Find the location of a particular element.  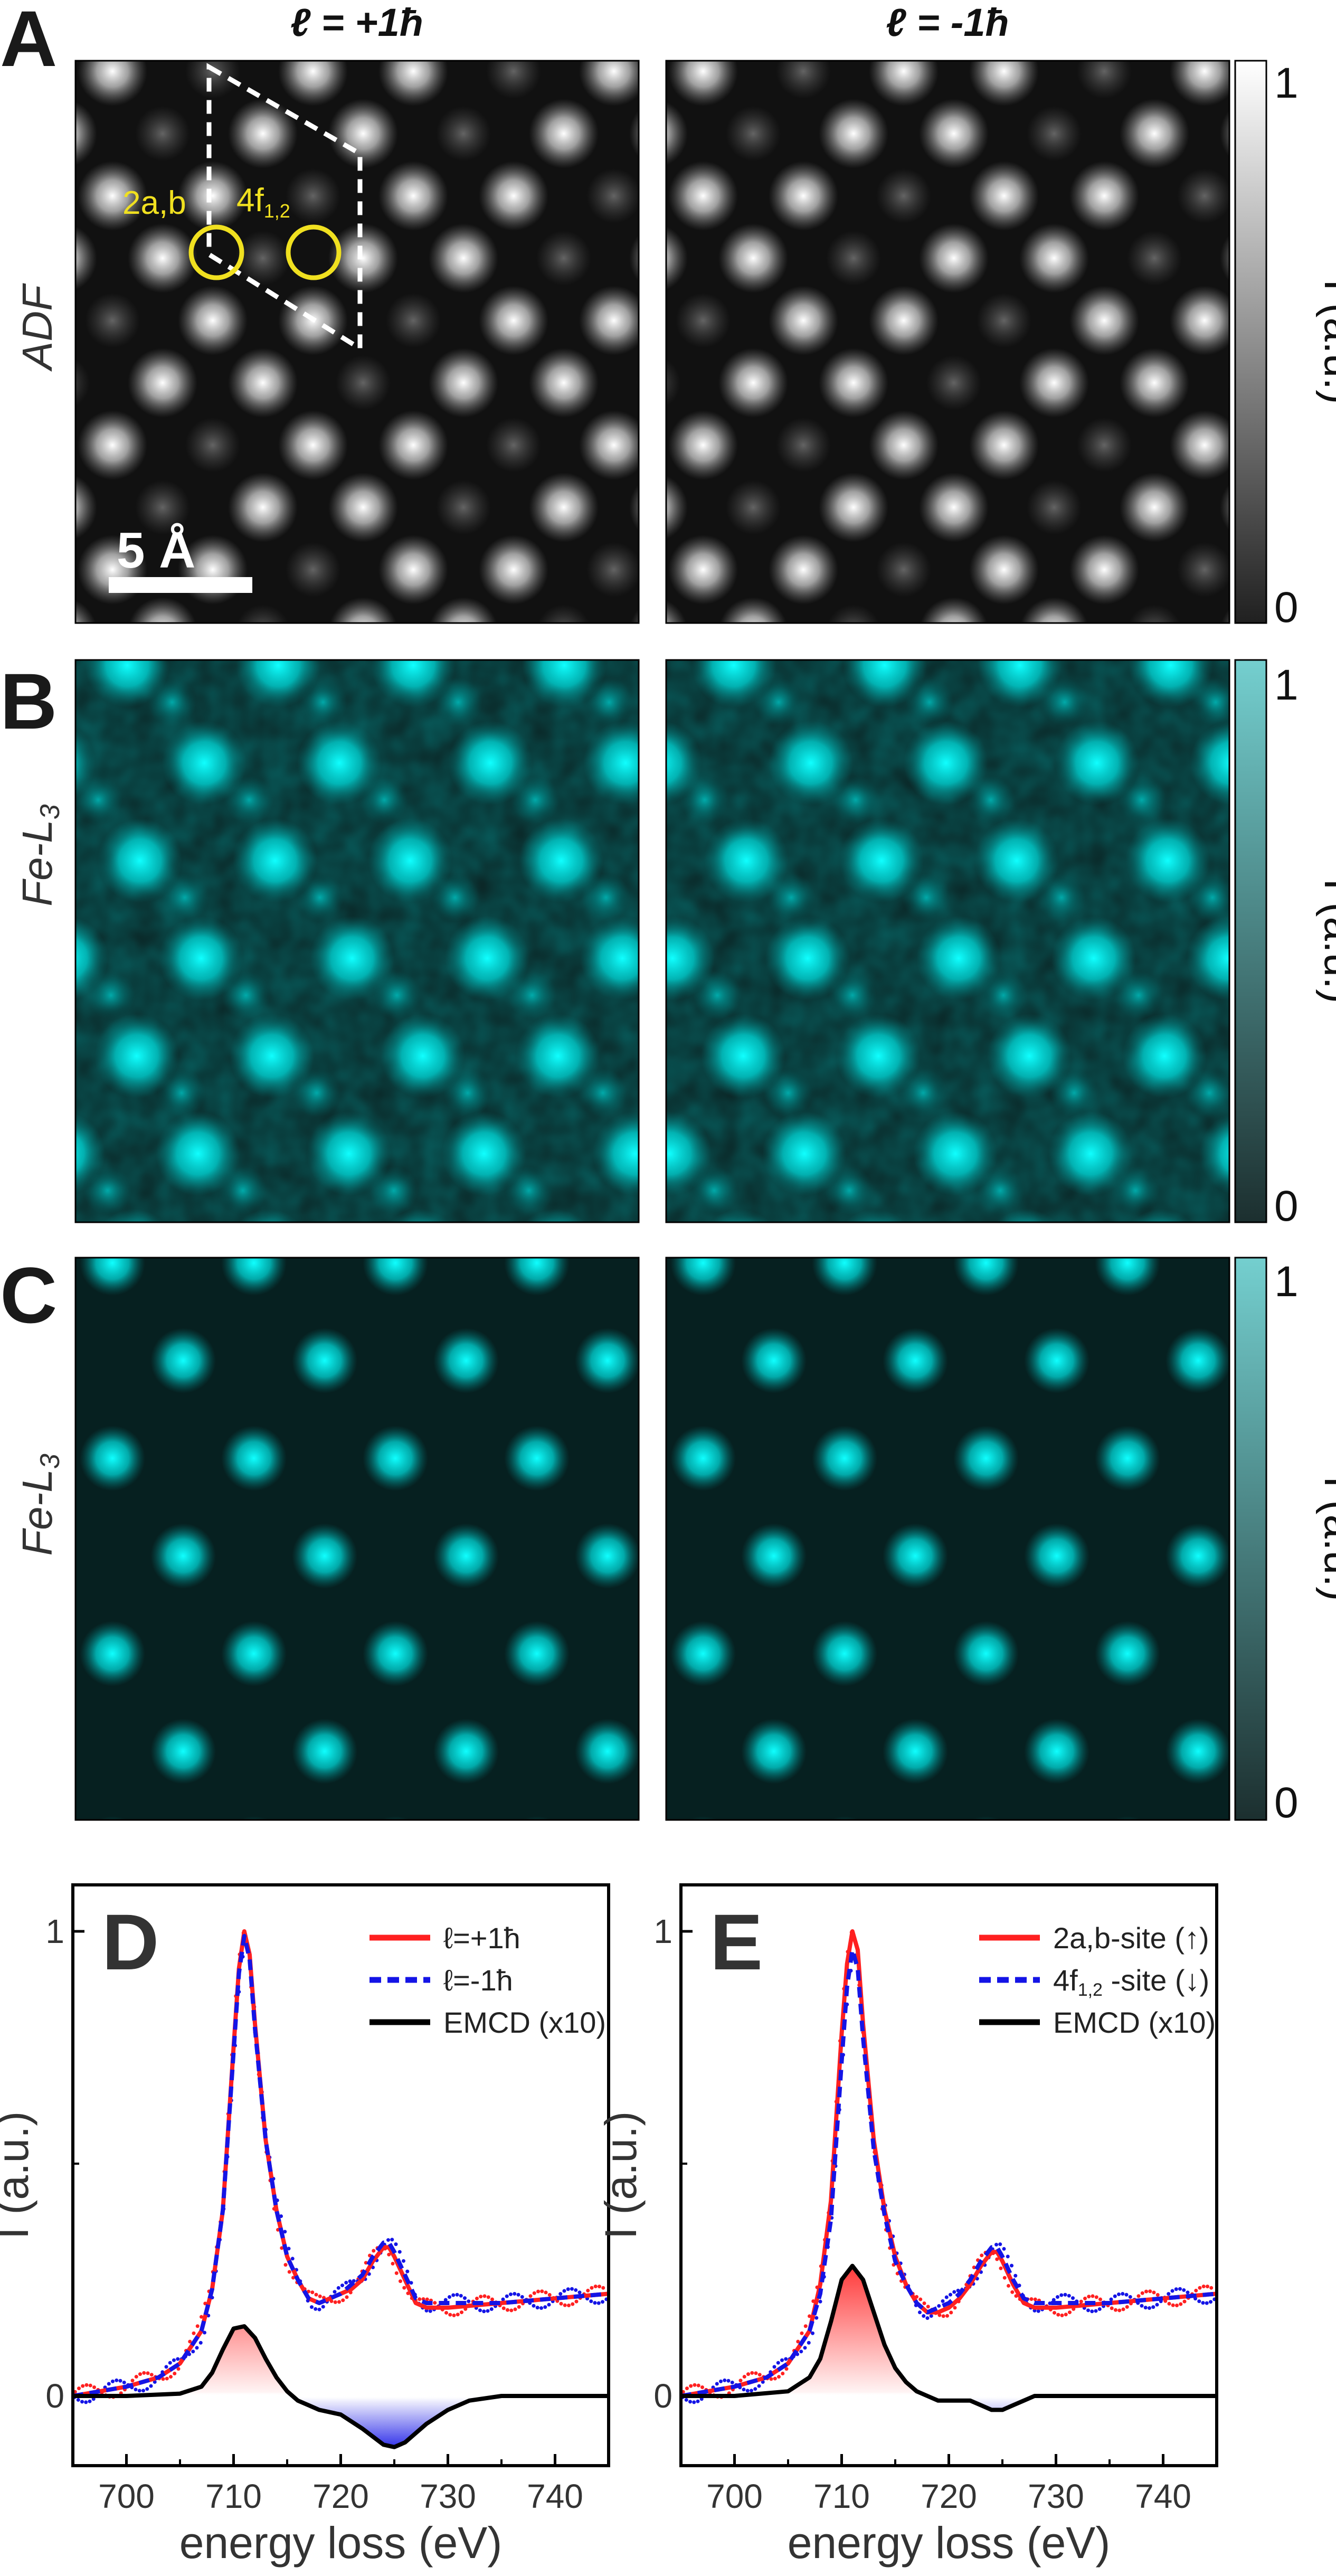

colorbar-cyan-b is located at coordinates (1250, 941).